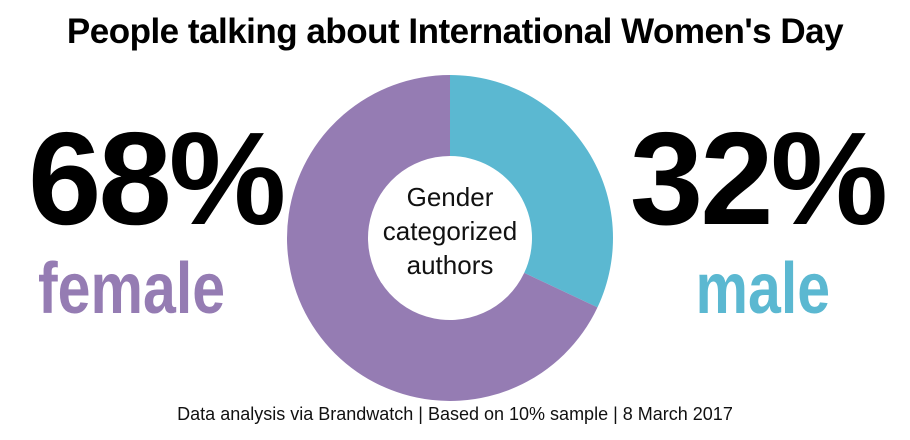  I want to click on donut-slice-male, so click(531, 191).